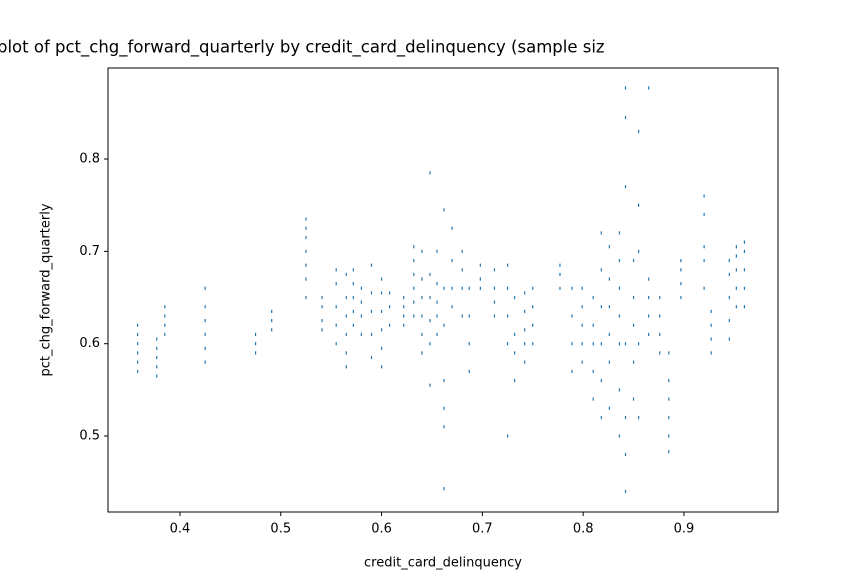 This screenshot has width=864, height=576. What do you see at coordinates (443, 563) in the screenshot?
I see `x-axis-label: credit_card_delinquency` at bounding box center [443, 563].